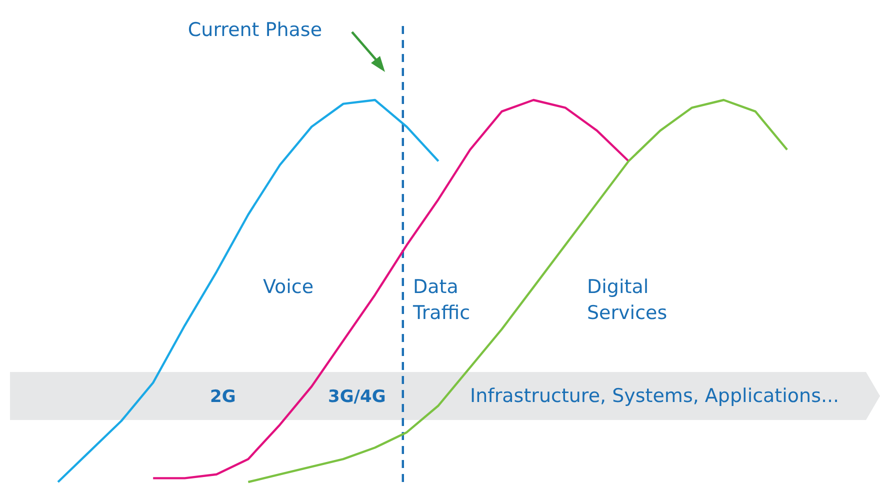 The height and width of the screenshot is (486, 880). I want to click on text: Current Phase, so click(255, 30).